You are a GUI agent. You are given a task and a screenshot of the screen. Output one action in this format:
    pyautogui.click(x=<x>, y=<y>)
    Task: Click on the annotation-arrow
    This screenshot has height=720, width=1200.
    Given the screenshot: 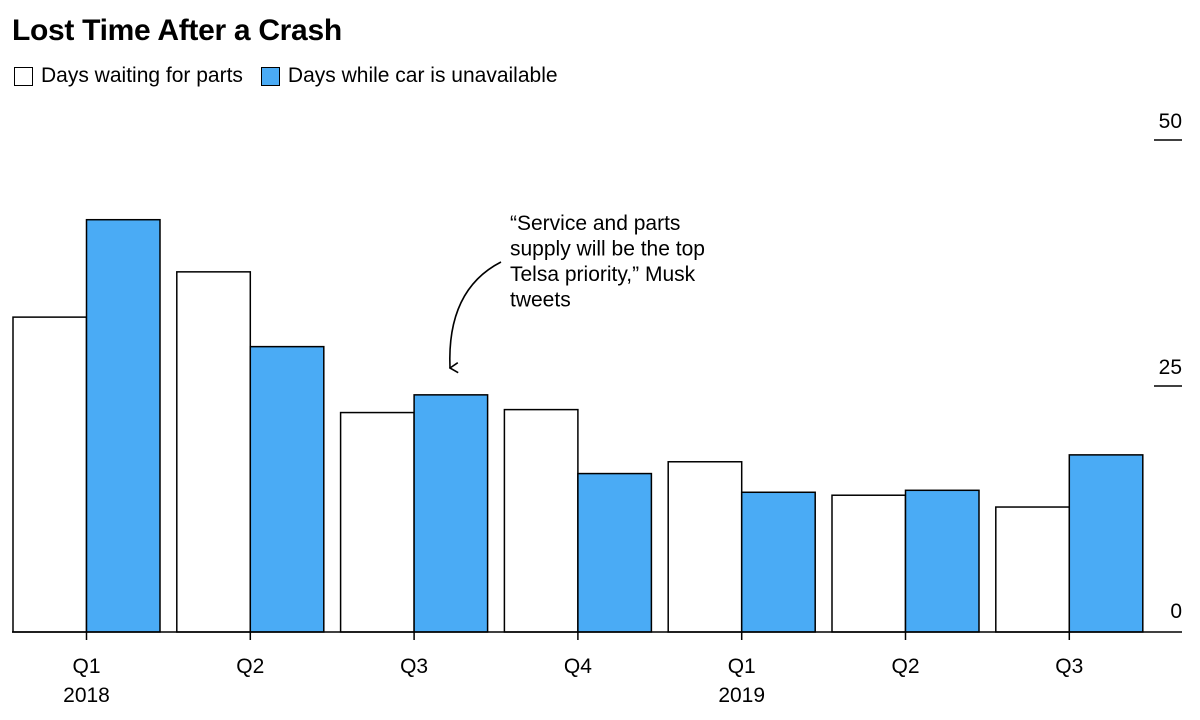 What is the action you would take?
    pyautogui.click(x=476, y=314)
    